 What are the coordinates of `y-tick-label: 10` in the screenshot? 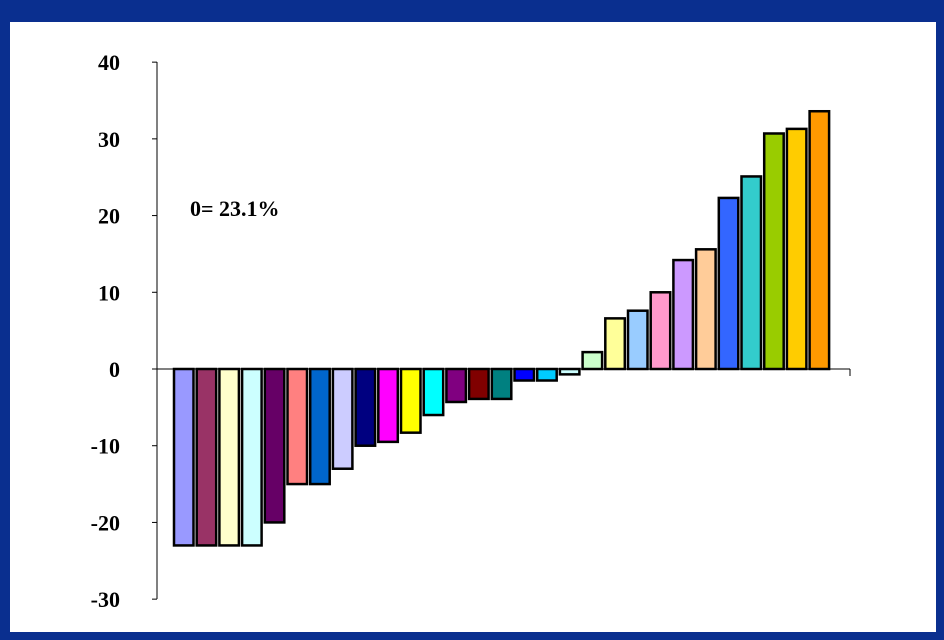 It's located at (109, 292).